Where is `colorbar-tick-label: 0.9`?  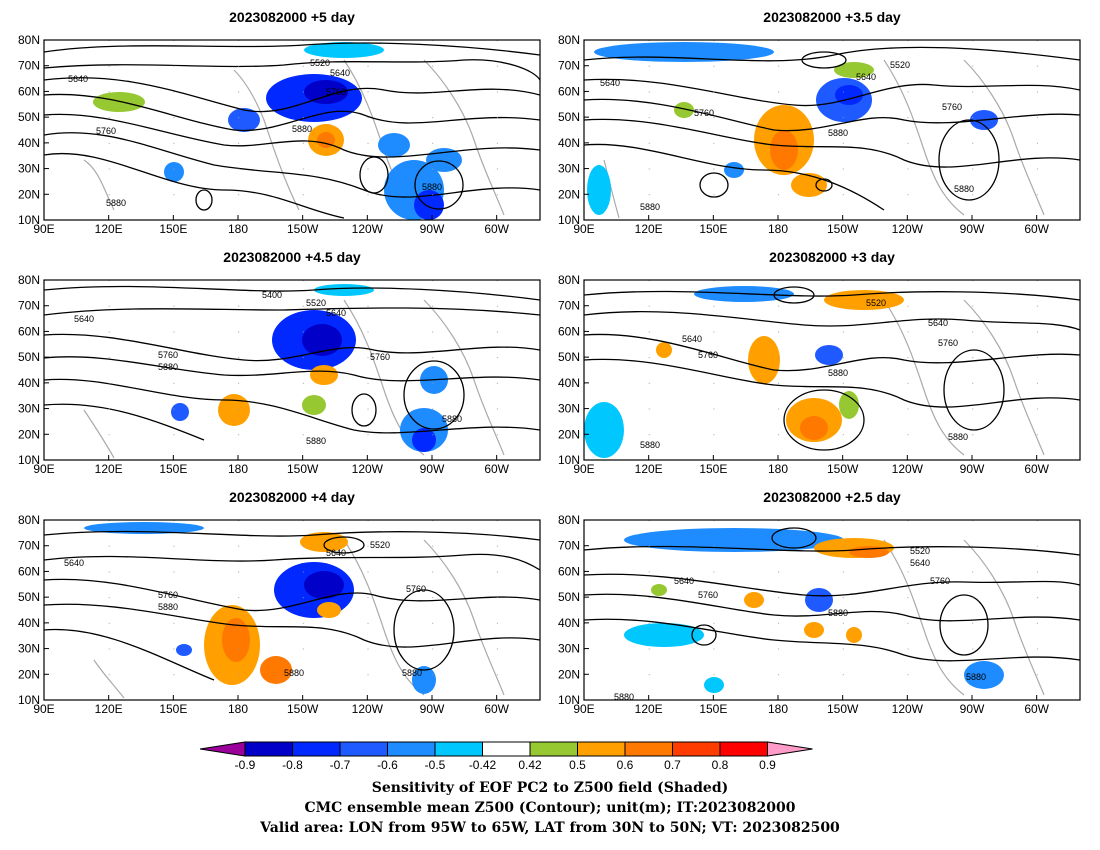
colorbar-tick-label: 0.9 is located at coordinates (767, 765).